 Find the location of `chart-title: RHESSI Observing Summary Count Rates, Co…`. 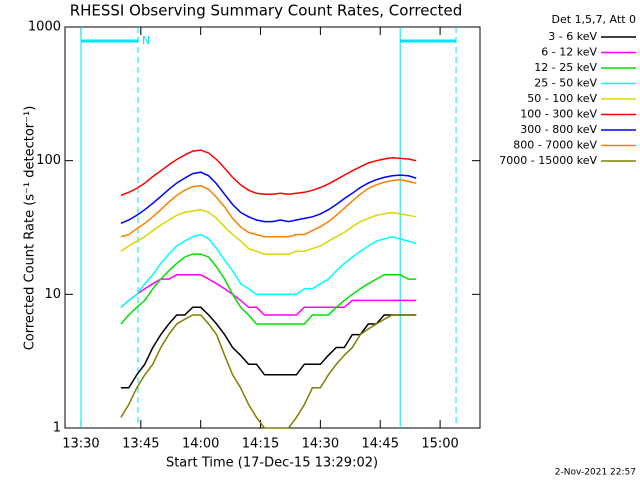

chart-title: RHESSI Observing Summary Count Rates, Co… is located at coordinates (266, 11).